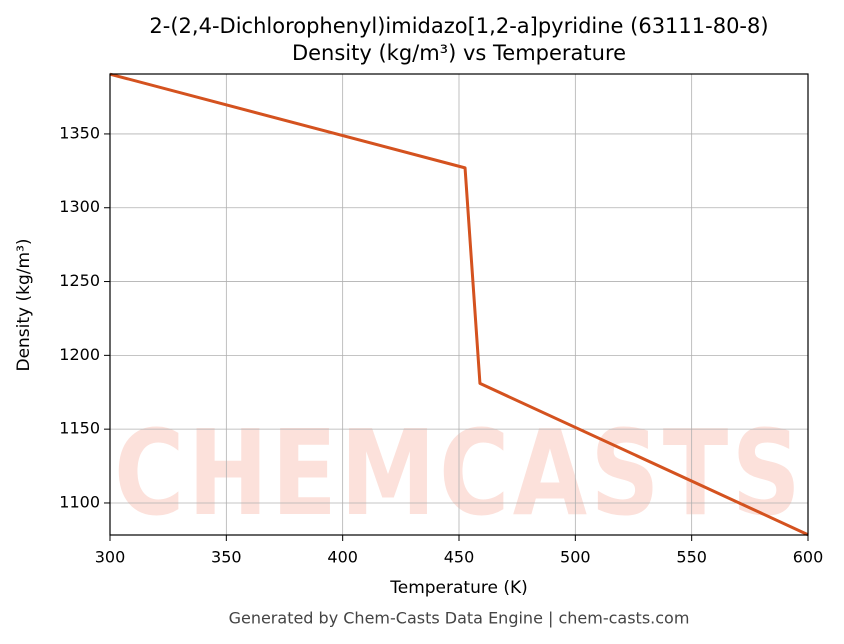 The image size is (844, 644). Describe the element at coordinates (110, 557) in the screenshot. I see `x-tick-label: 300` at that location.